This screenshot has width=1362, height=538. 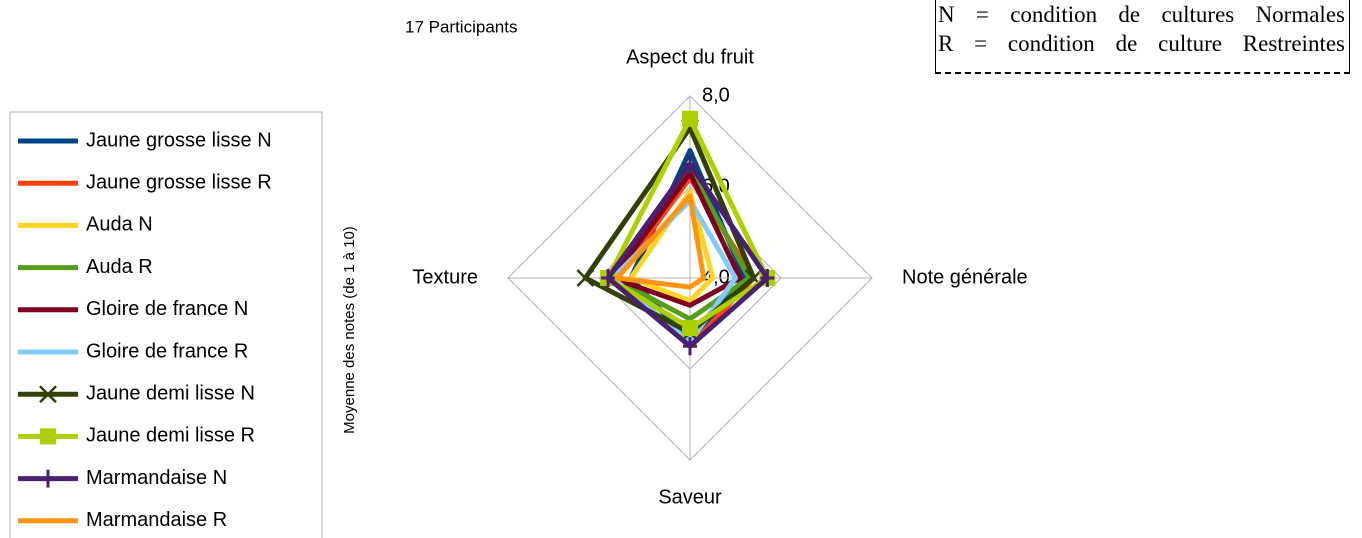 What do you see at coordinates (167, 351) in the screenshot?
I see `legend-label: Gloire de france R` at bounding box center [167, 351].